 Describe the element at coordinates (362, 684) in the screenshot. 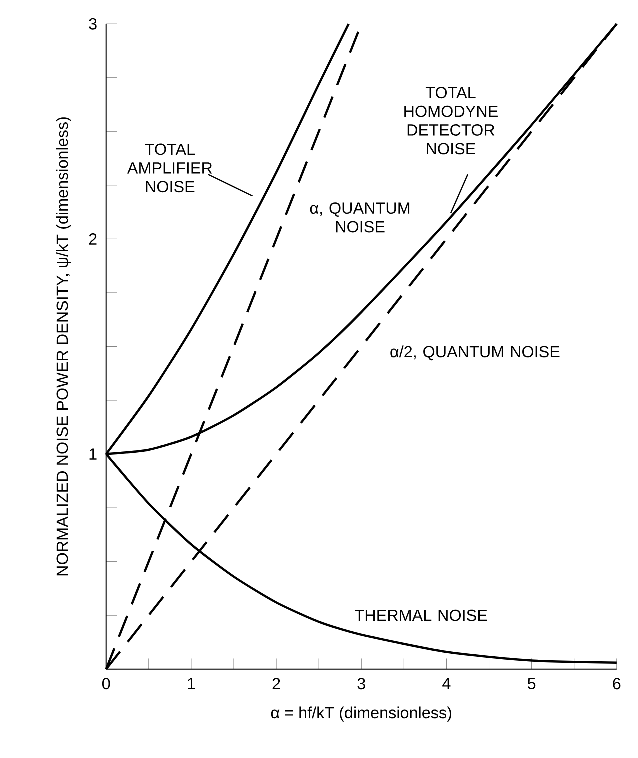

I see `x-tick-label: 3` at that location.